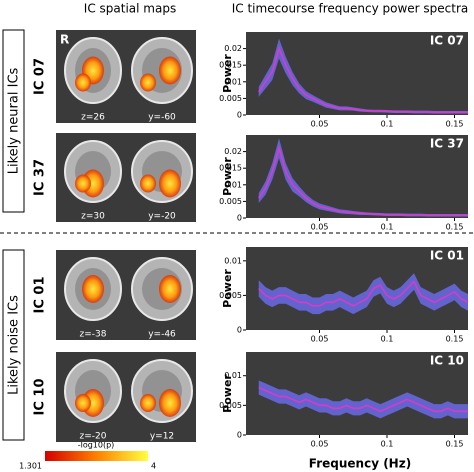 The width and height of the screenshot is (474, 472). I want to click on ic-label: IC 37, so click(40, 177).